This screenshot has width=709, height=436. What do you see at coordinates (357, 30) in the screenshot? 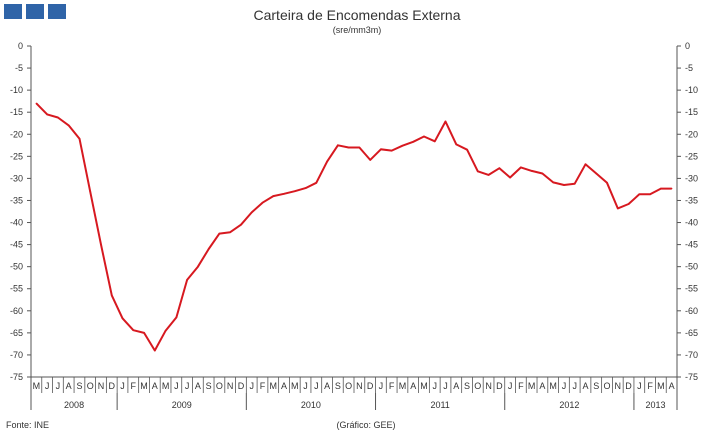
I see `chart-subtitle: (sre/mm3m)` at bounding box center [357, 30].